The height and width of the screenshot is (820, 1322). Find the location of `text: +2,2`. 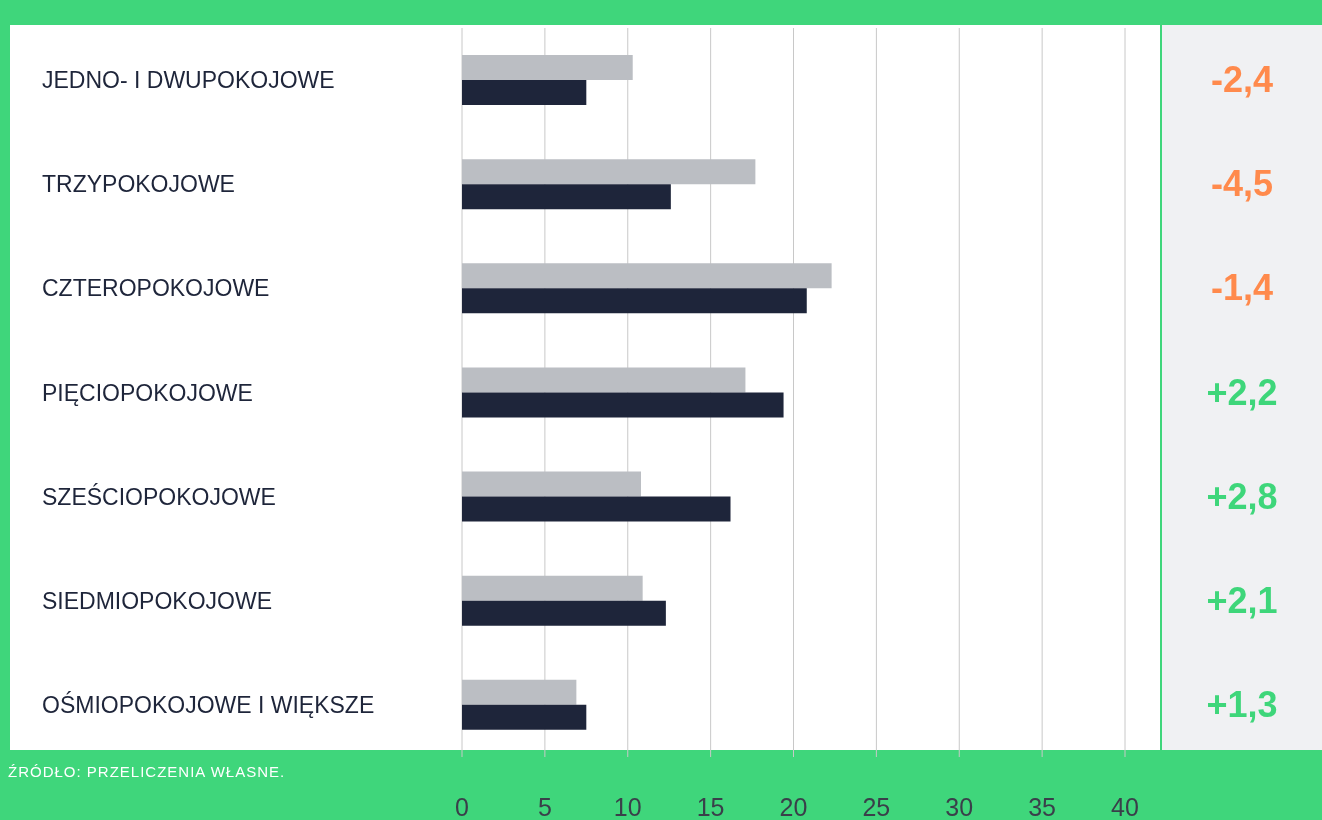

text: +2,2 is located at coordinates (1242, 392).